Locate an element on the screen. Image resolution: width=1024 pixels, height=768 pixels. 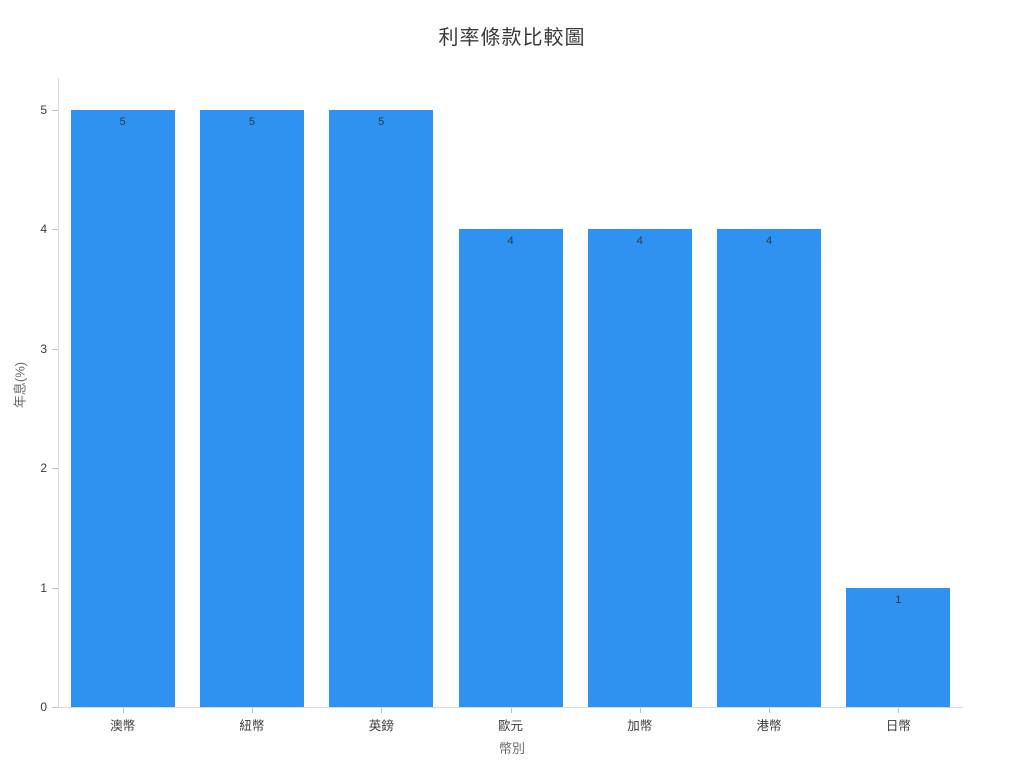
bar-value-label: 1 is located at coordinates (898, 599).